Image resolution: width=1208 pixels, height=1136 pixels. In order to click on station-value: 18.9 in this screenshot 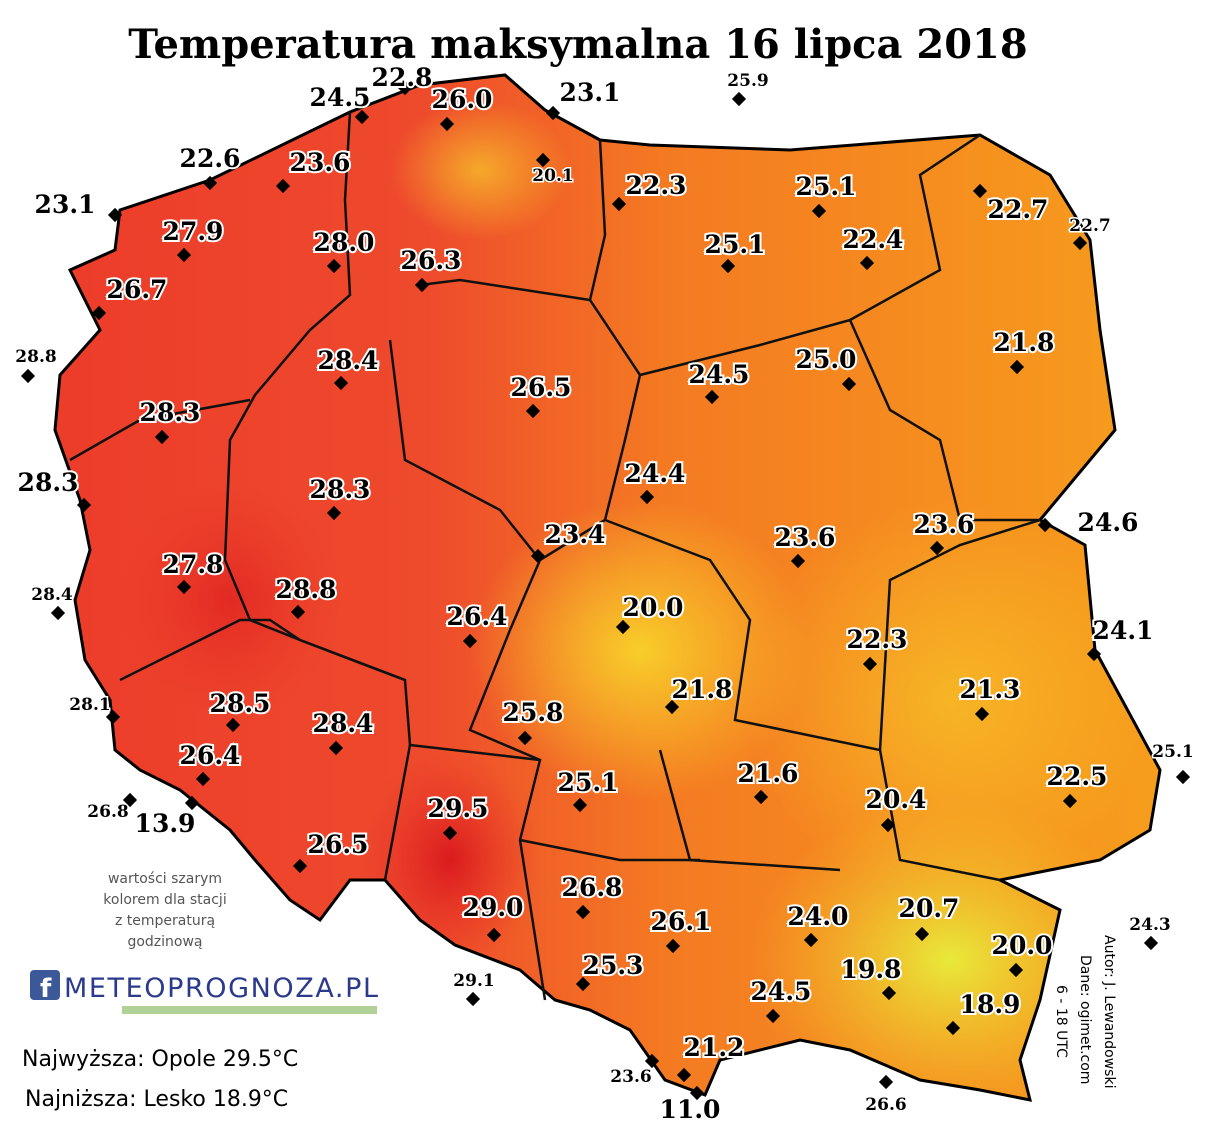, I will do `click(990, 1004)`.